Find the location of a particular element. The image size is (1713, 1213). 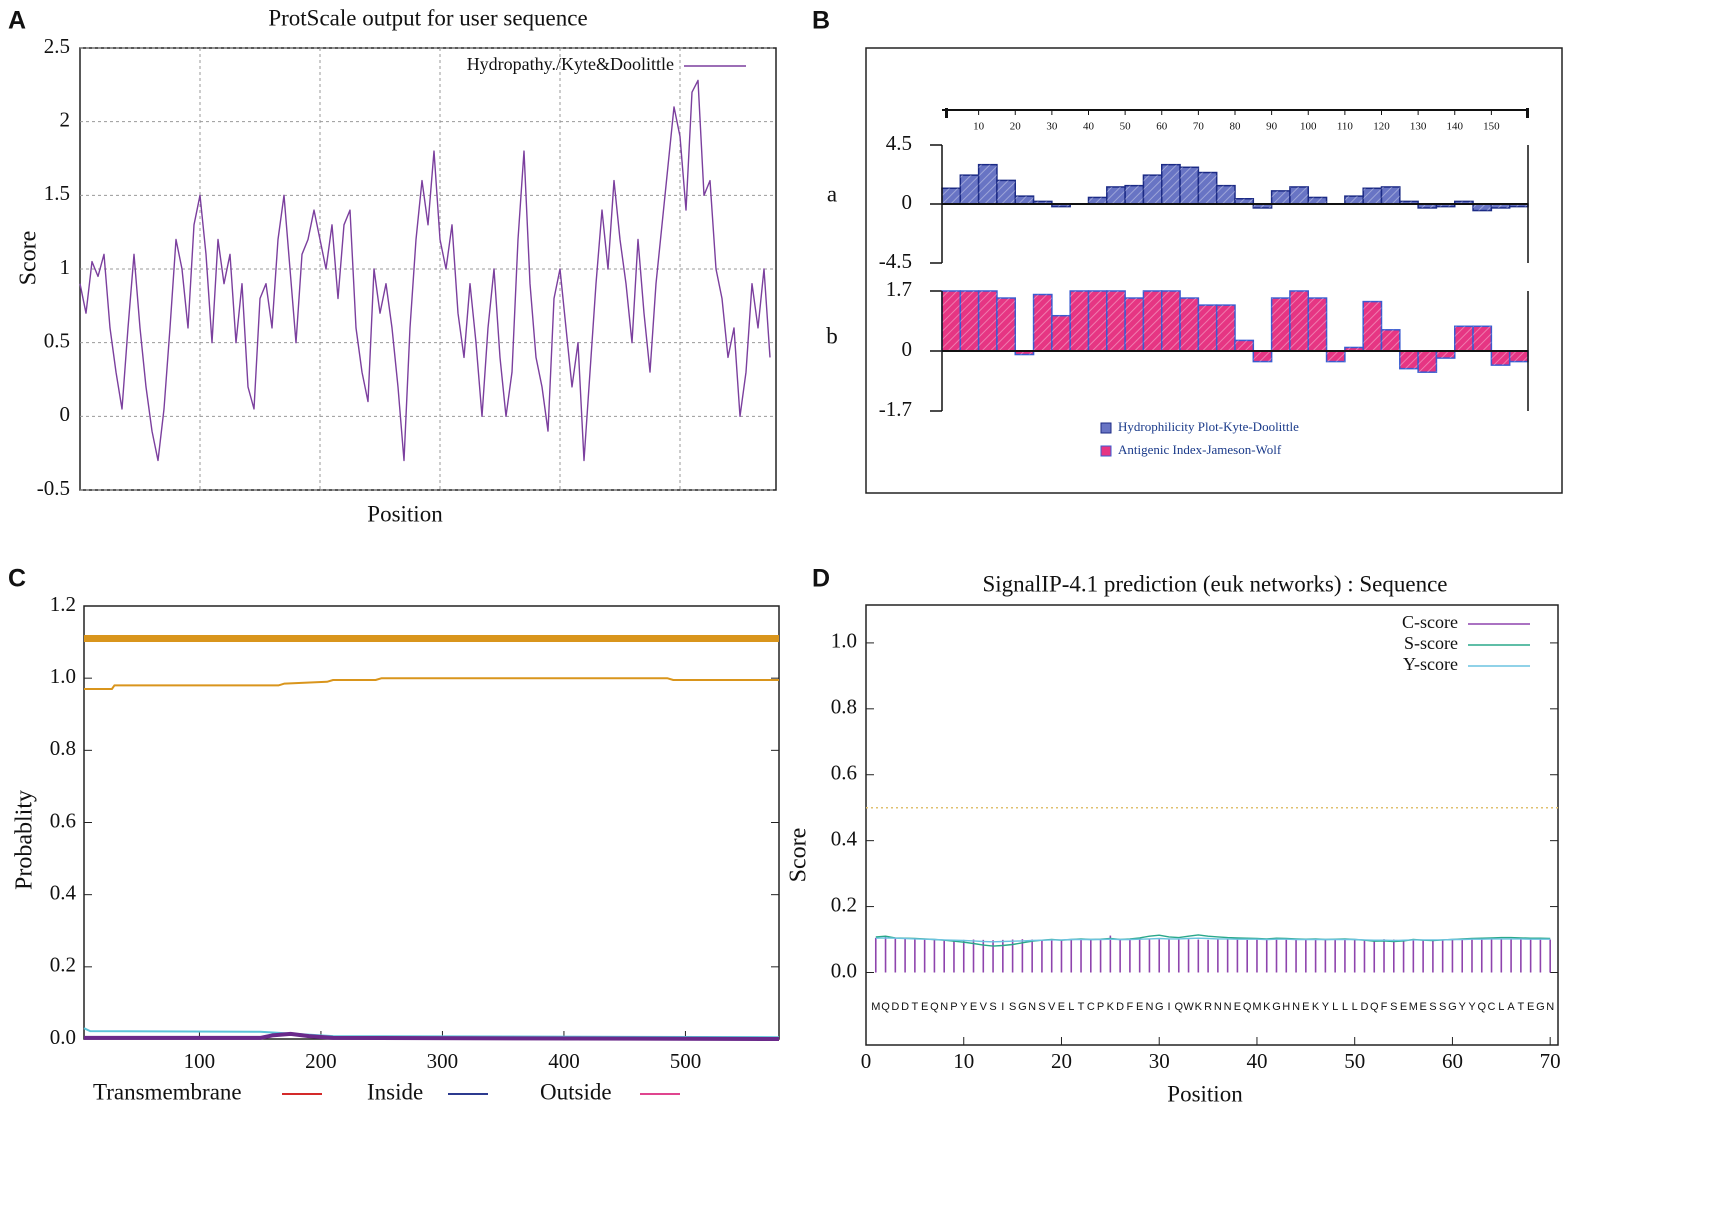

x-tick-label: 0 is located at coordinates (866, 1061).